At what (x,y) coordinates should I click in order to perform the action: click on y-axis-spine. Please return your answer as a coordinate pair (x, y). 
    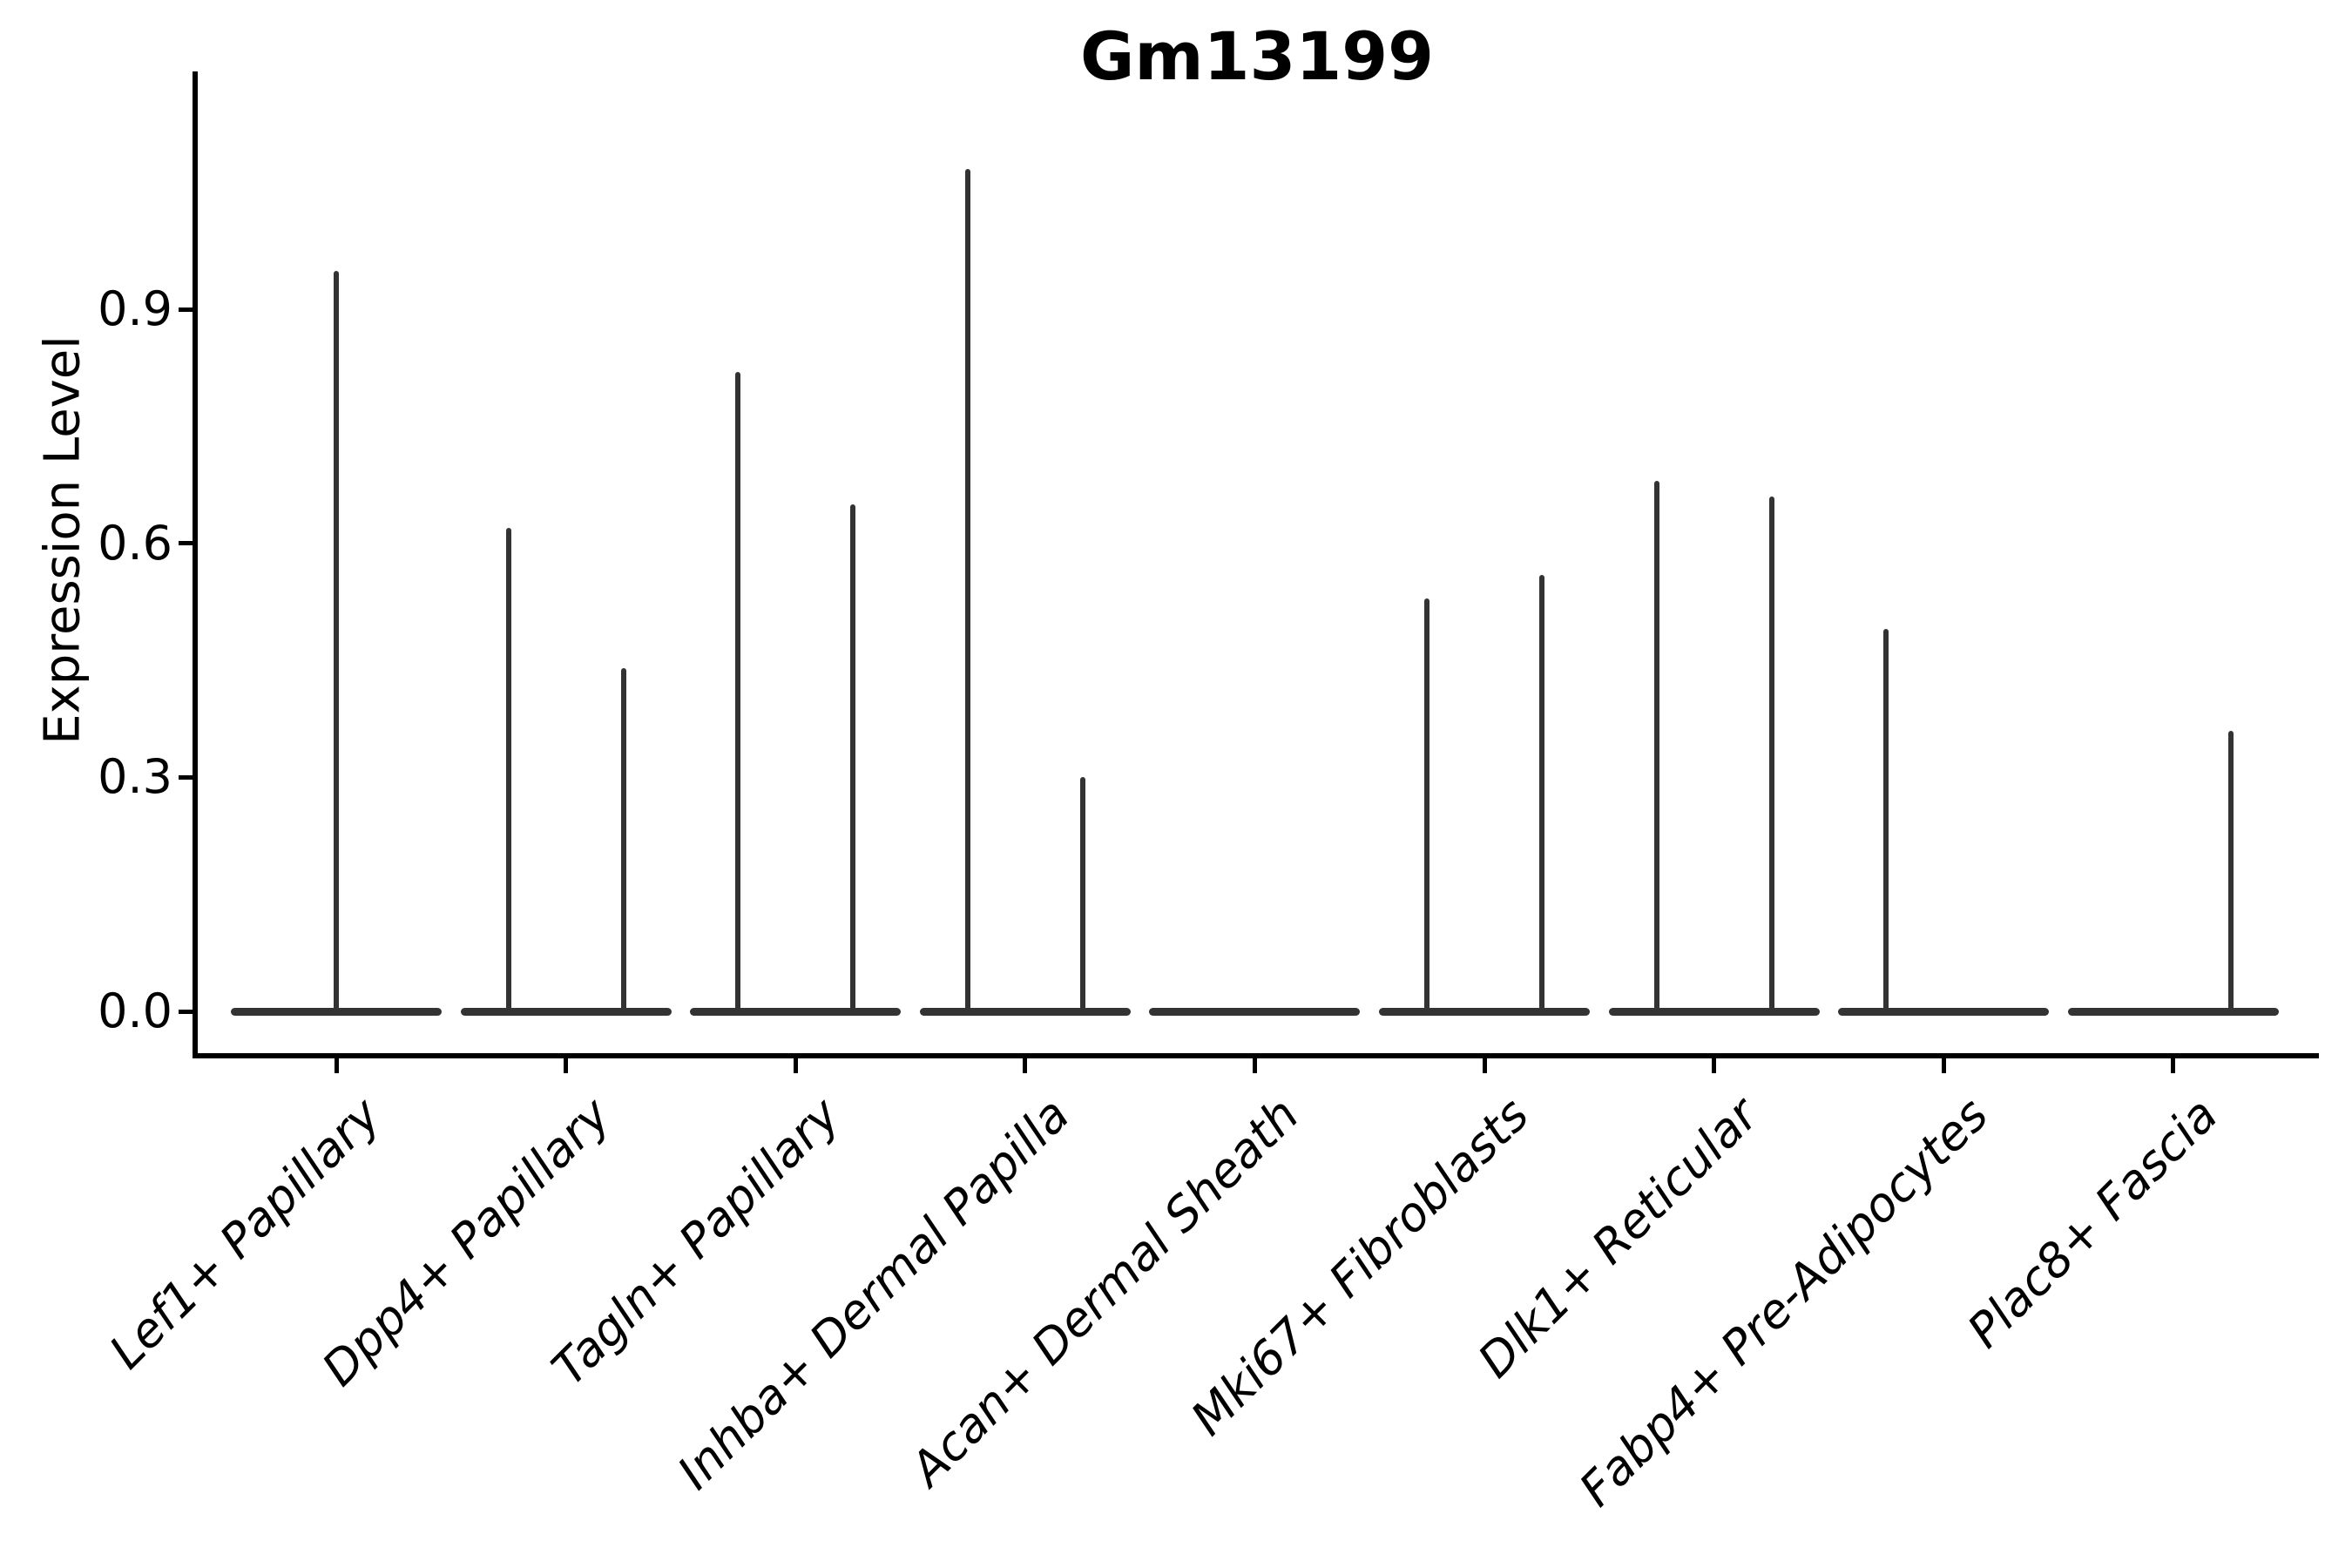
    Looking at the image, I should click on (195, 564).